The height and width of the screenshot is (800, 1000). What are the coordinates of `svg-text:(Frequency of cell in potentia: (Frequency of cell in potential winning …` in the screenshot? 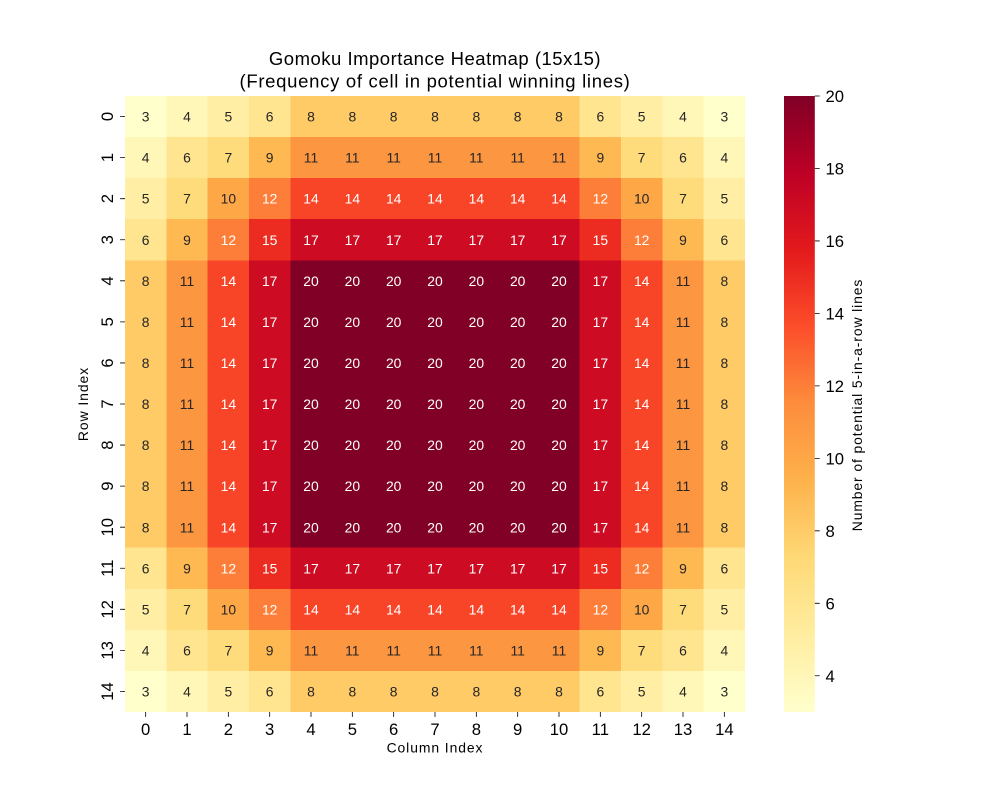 It's located at (434, 80).